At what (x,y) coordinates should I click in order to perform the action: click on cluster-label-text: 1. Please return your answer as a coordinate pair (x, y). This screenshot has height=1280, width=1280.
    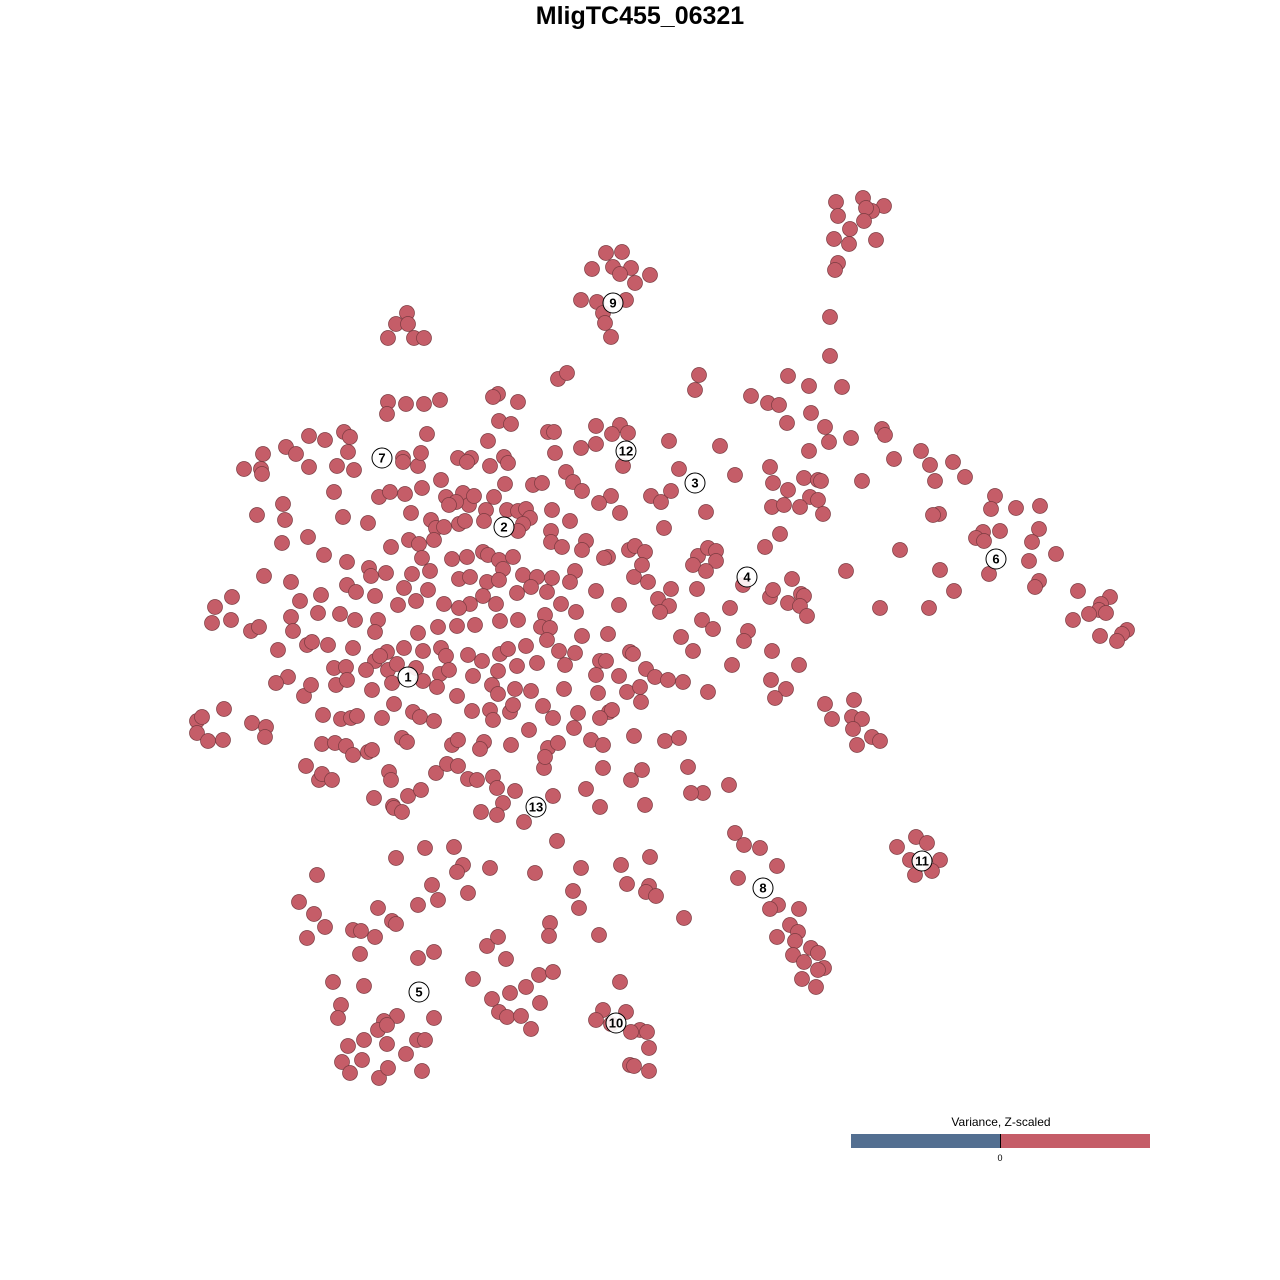
    Looking at the image, I should click on (407, 677).